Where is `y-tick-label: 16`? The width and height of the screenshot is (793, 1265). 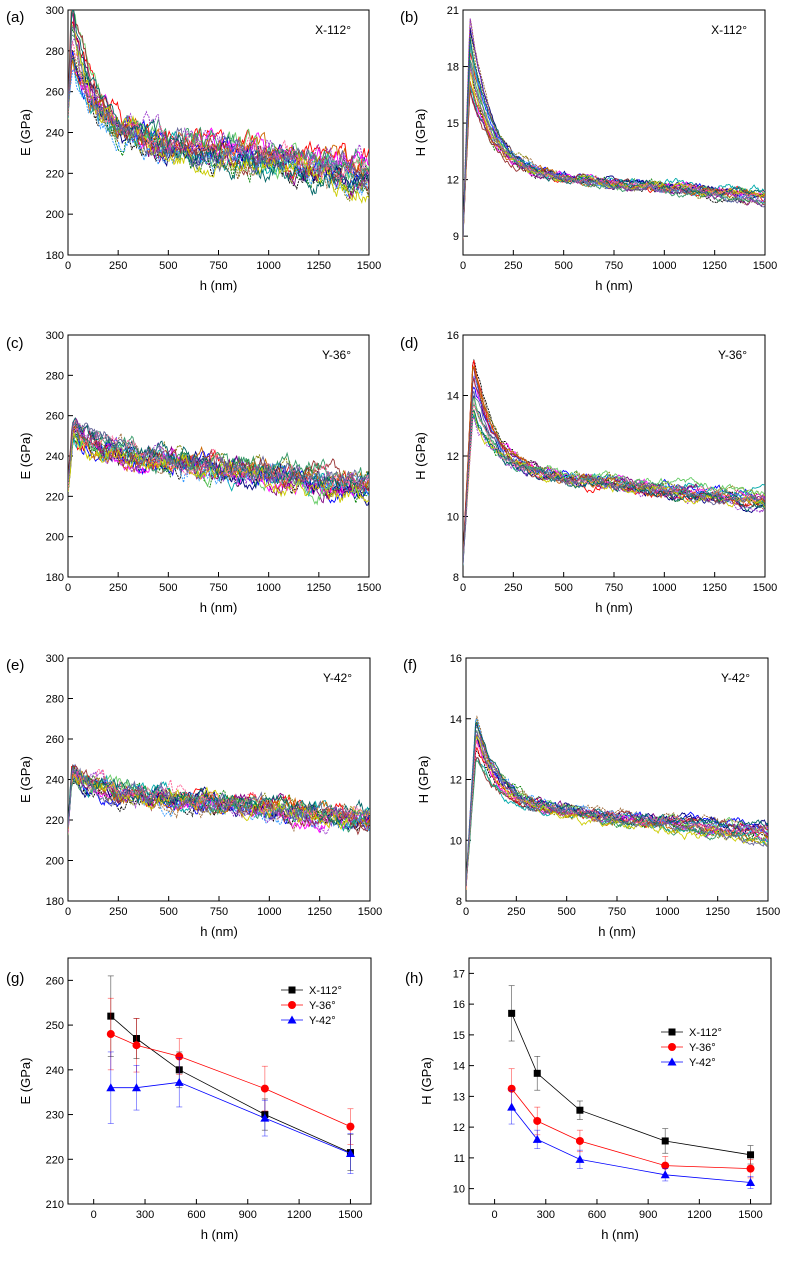
y-tick-label: 16 is located at coordinates (456, 659).